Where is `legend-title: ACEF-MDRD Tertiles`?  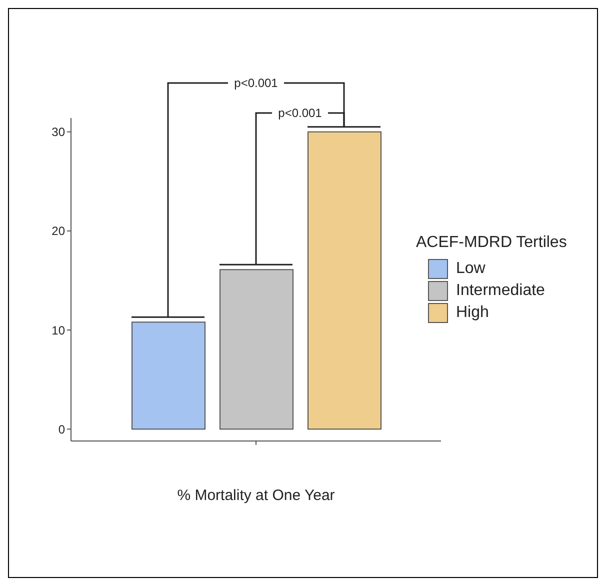
legend-title: ACEF-MDRD Tertiles is located at coordinates (491, 243).